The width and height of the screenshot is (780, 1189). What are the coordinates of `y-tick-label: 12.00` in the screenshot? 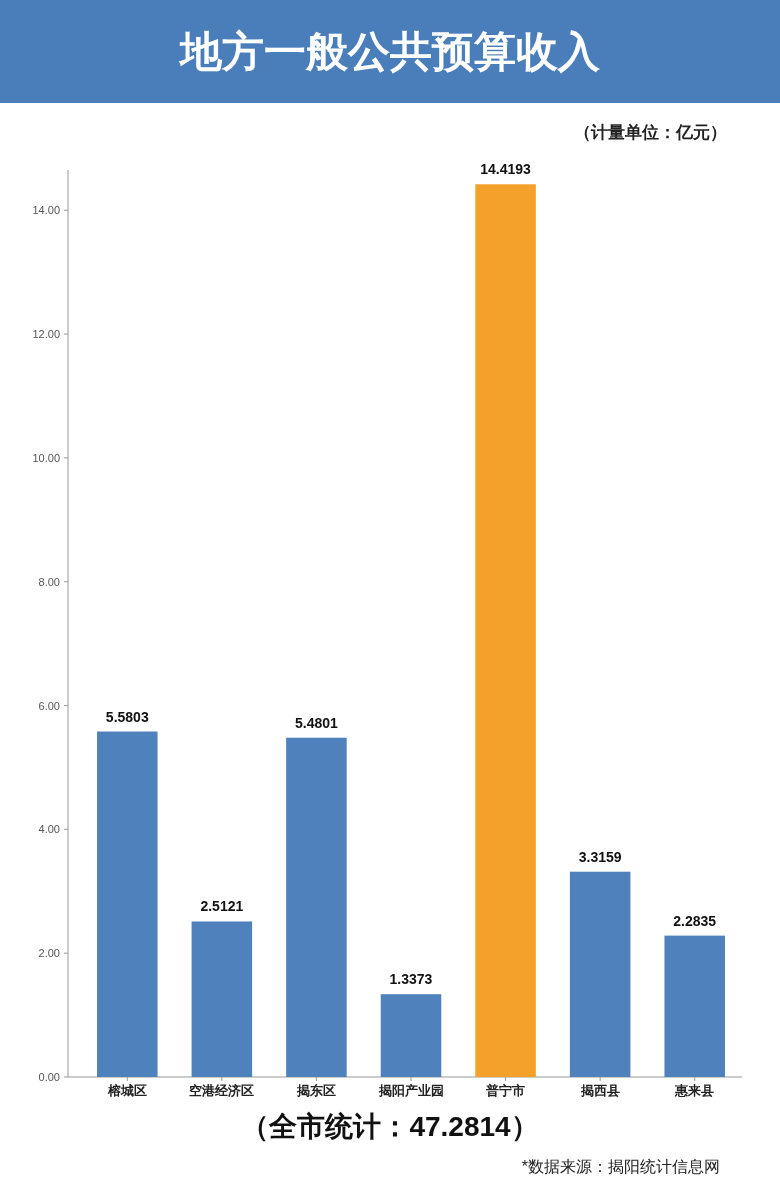 It's located at (46, 334).